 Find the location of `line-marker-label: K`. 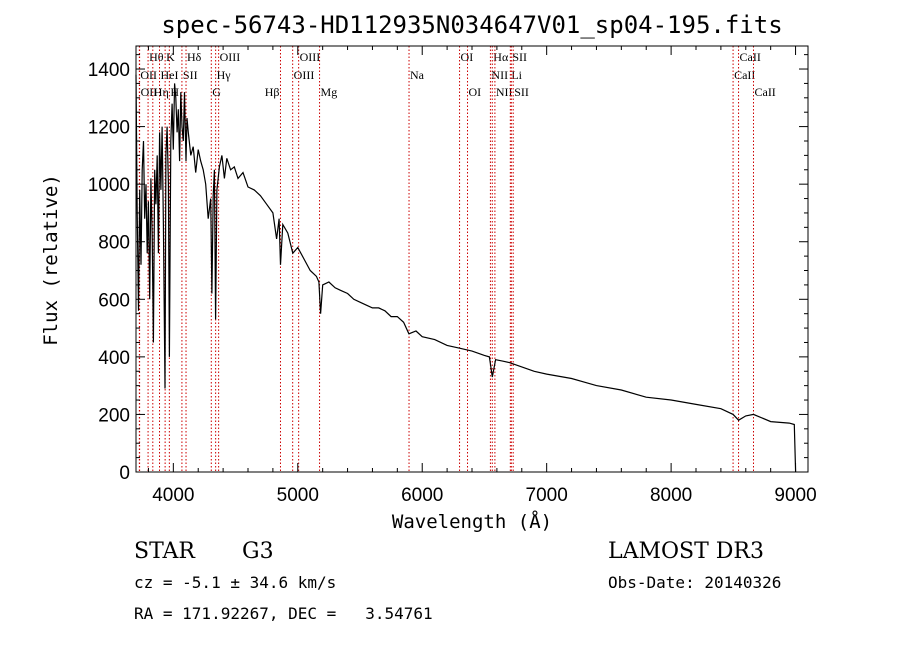

line-marker-label: K is located at coordinates (170, 57).